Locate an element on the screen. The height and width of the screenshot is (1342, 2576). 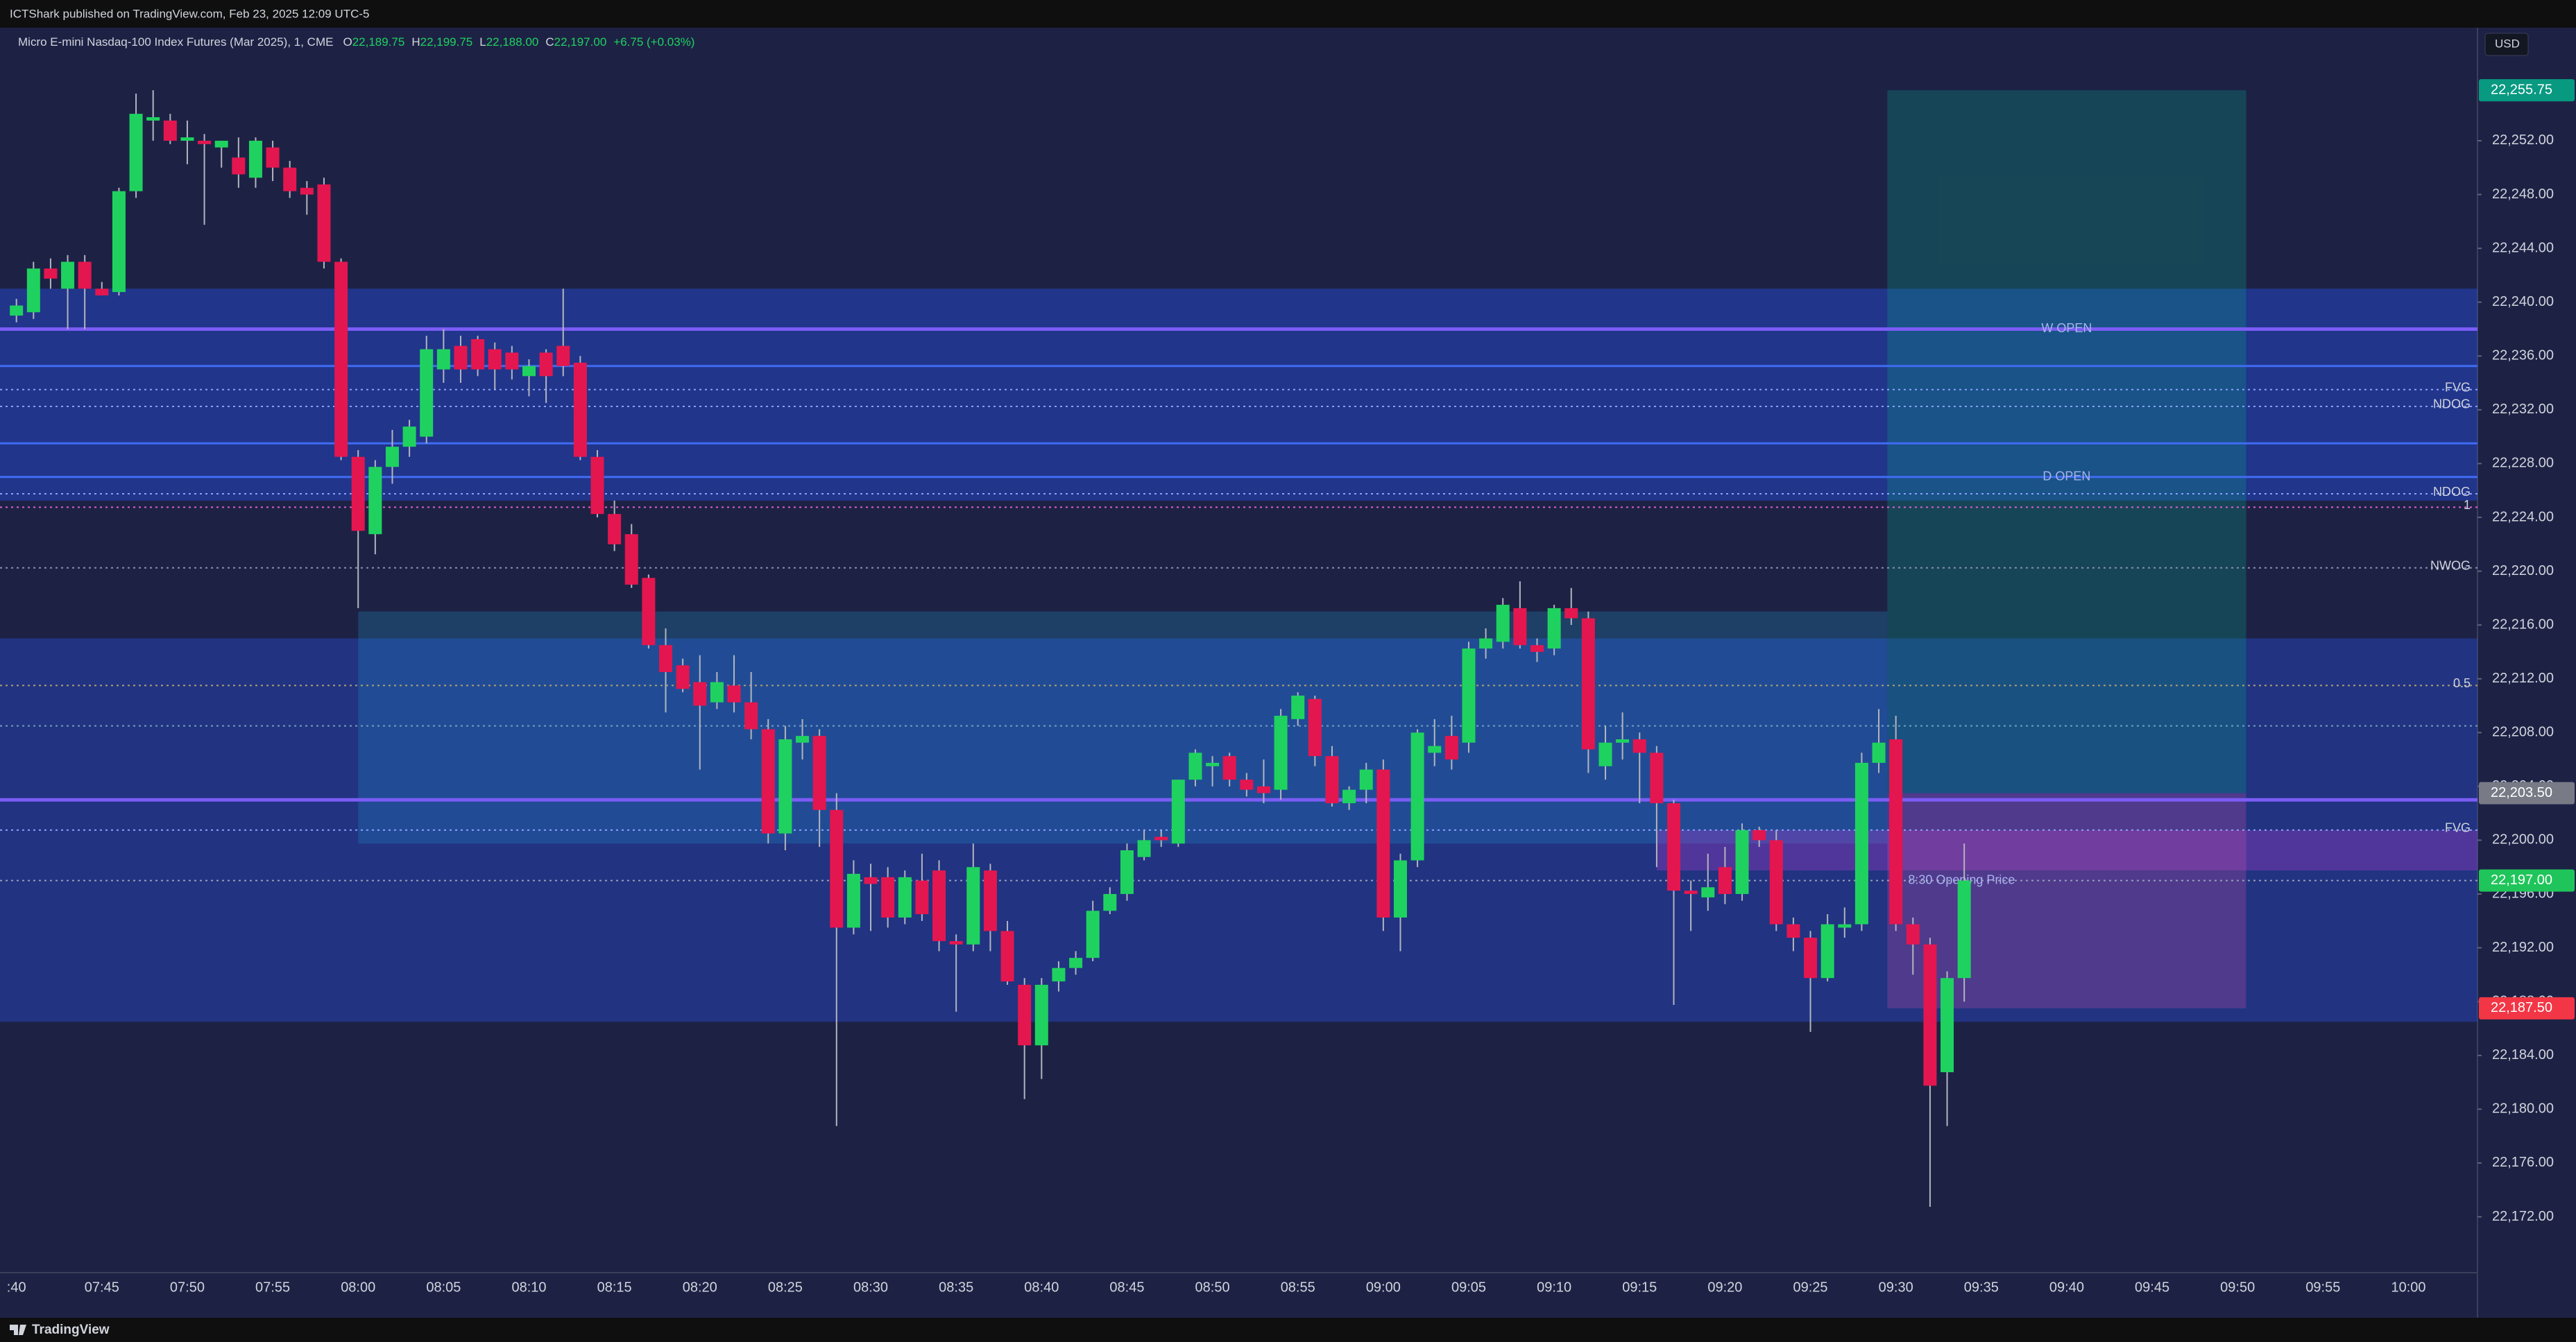
y-tick-label: 22,192.00 is located at coordinates (2523, 947).